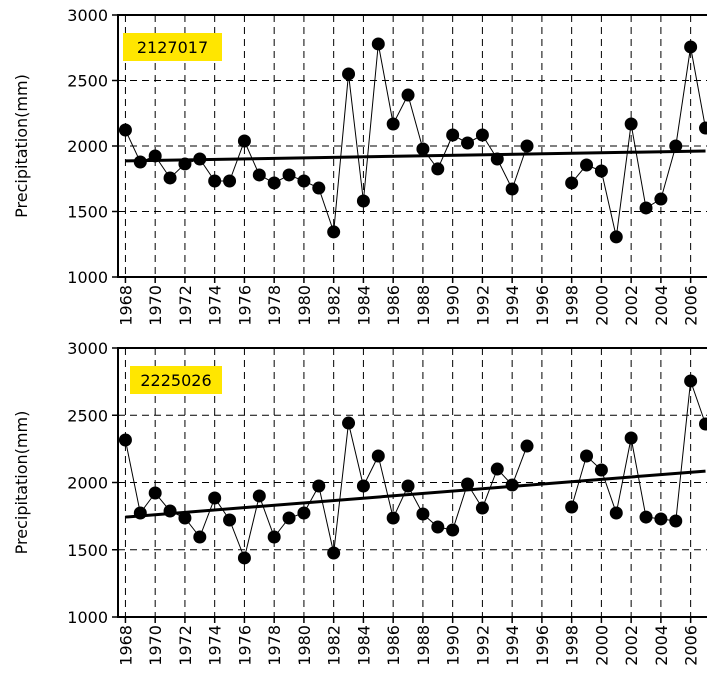  I want to click on x-tick-label: 1982, so click(334, 645).